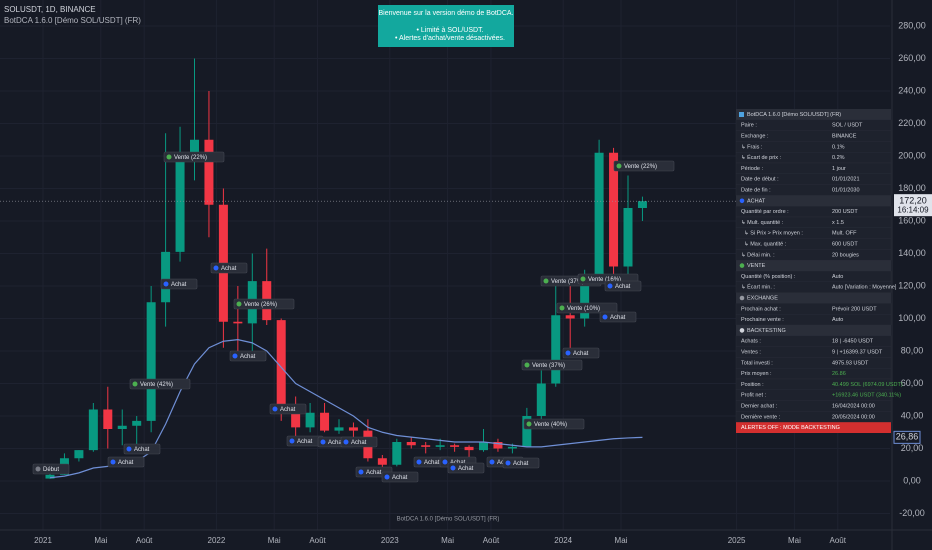 The height and width of the screenshot is (550, 932). Describe the element at coordinates (51, 469) in the screenshot. I see `trade-label: Début` at that location.